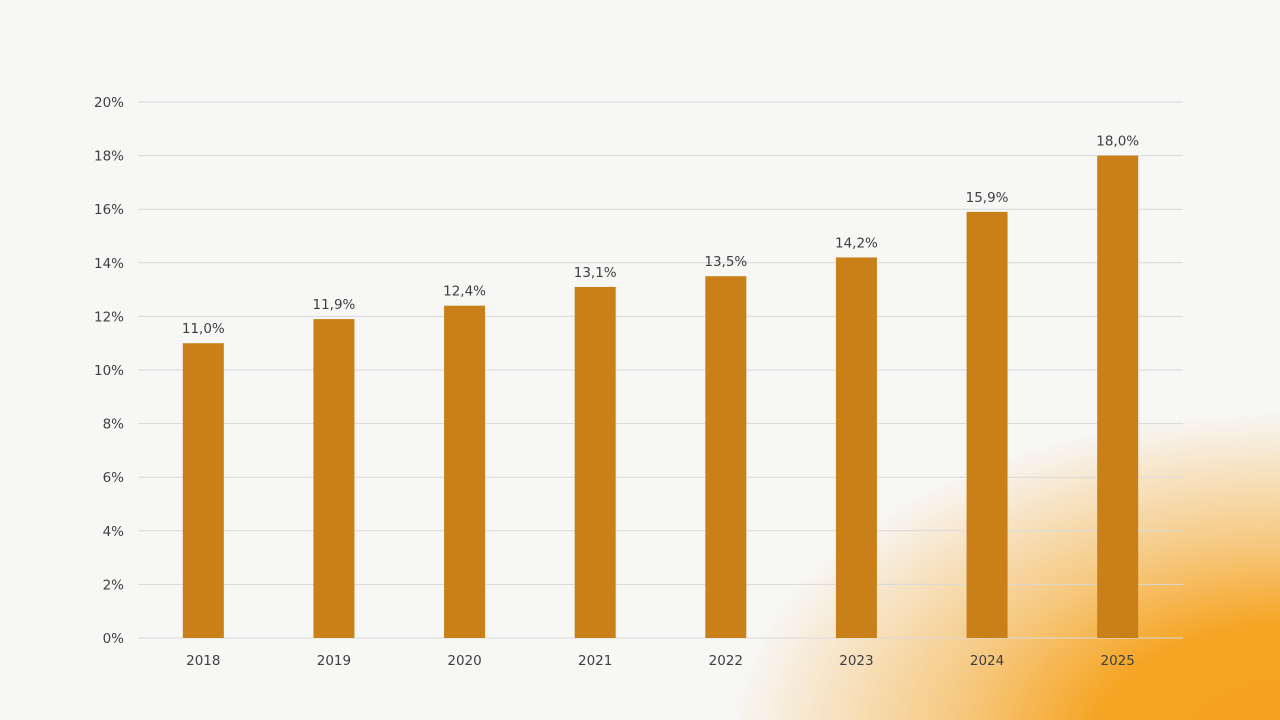 The image size is (1280, 720). Describe the element at coordinates (203, 329) in the screenshot. I see `data-label: 11,0%` at that location.